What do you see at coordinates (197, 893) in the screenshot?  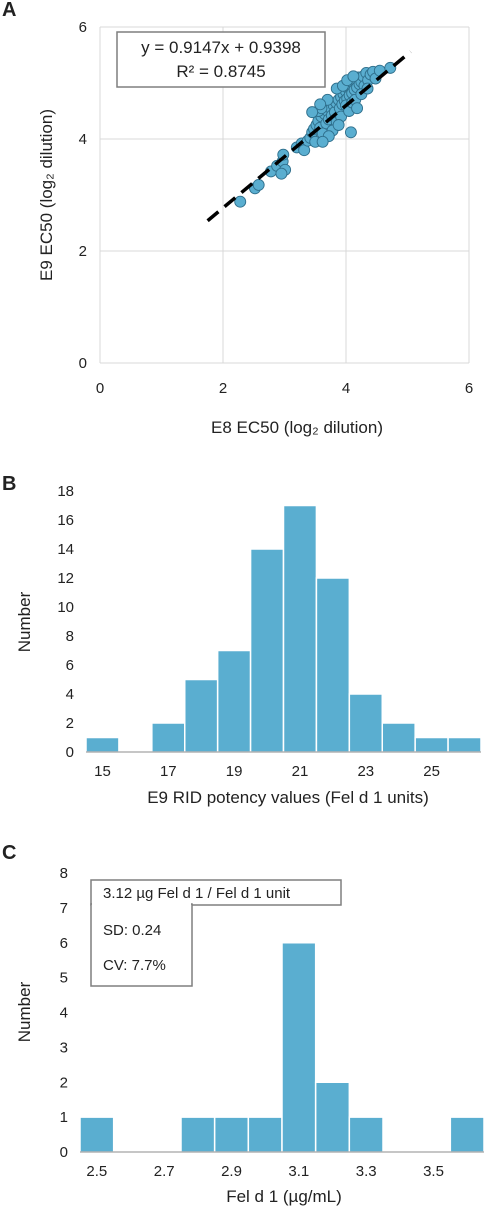 I see `annotation-ratio: 3.12 µg Fel d 1 / Fel d 1 unit` at bounding box center [197, 893].